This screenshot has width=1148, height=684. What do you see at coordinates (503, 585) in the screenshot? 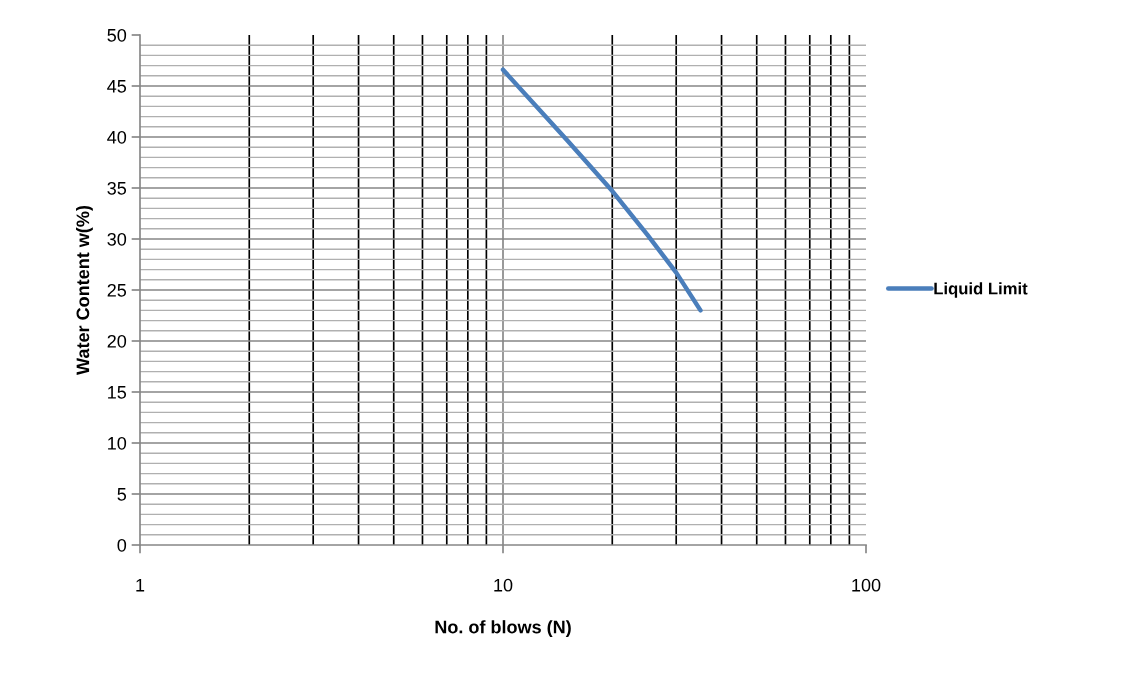
I see `x-tick-label: 10` at bounding box center [503, 585].